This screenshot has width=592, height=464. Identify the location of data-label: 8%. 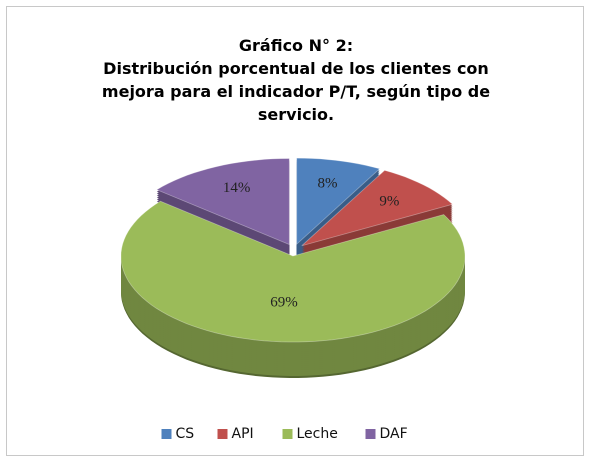
(328, 184).